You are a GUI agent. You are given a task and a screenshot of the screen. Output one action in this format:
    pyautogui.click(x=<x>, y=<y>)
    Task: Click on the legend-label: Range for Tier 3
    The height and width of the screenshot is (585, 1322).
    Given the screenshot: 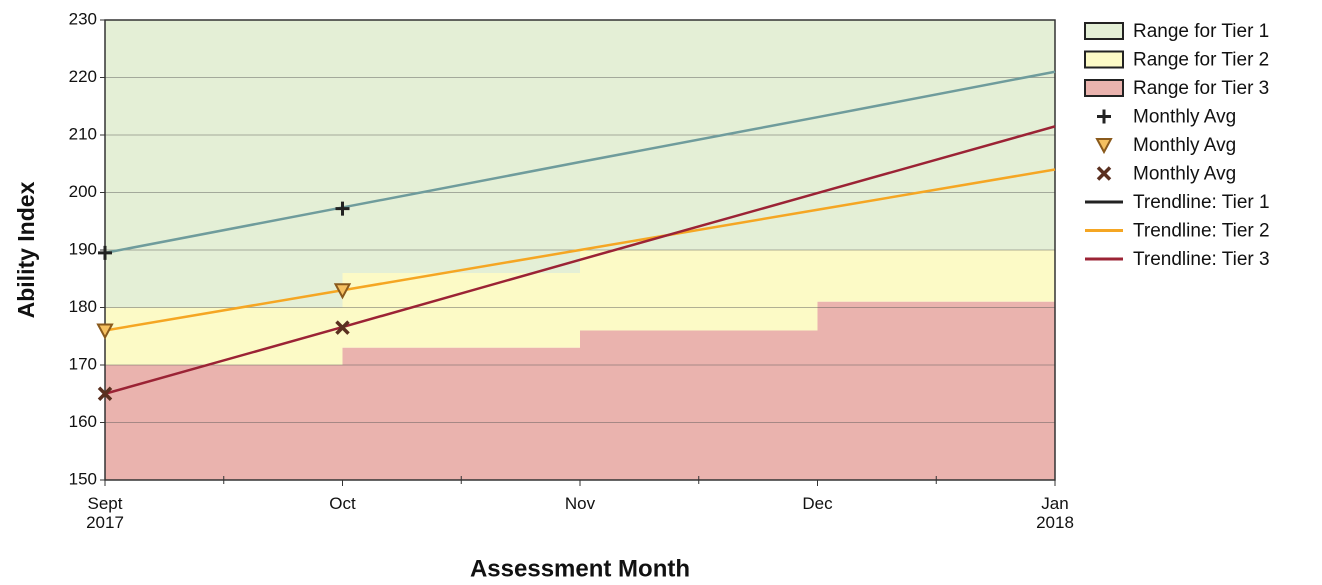 What is the action you would take?
    pyautogui.click(x=1201, y=88)
    